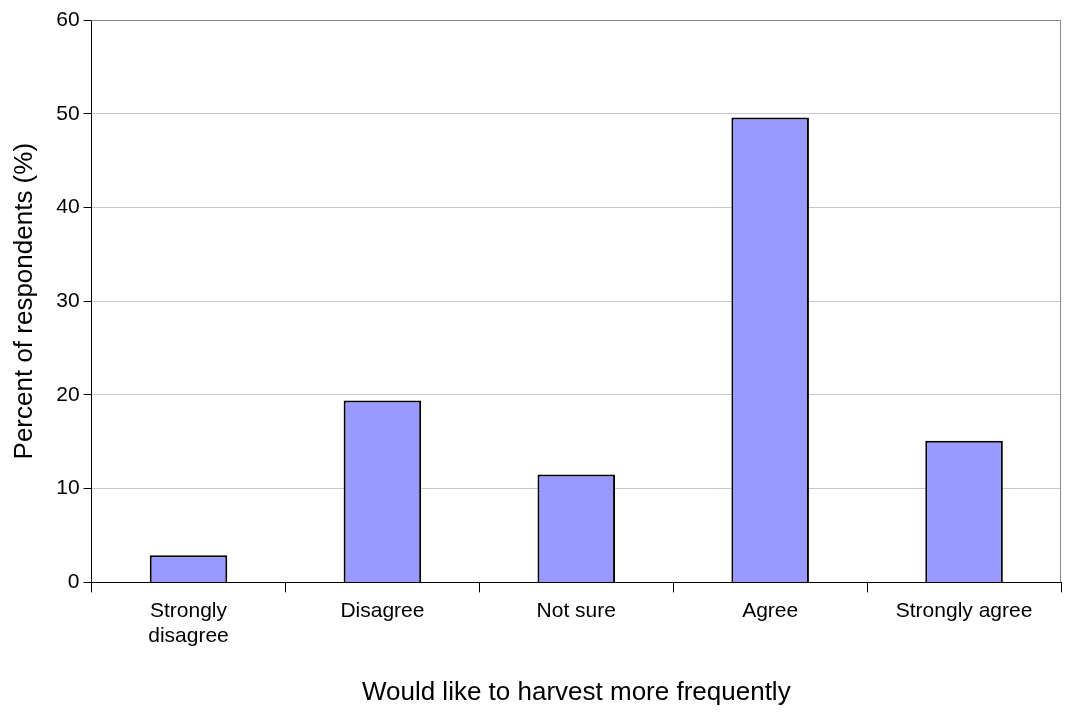 This screenshot has width=1074, height=722. Describe the element at coordinates (964, 609) in the screenshot. I see `x-tick-label: Strongly agree` at that location.